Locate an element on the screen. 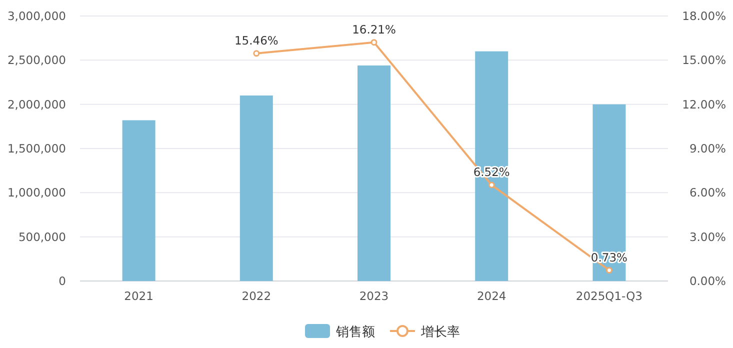  y2-tick-label: 15.00% is located at coordinates (704, 60).